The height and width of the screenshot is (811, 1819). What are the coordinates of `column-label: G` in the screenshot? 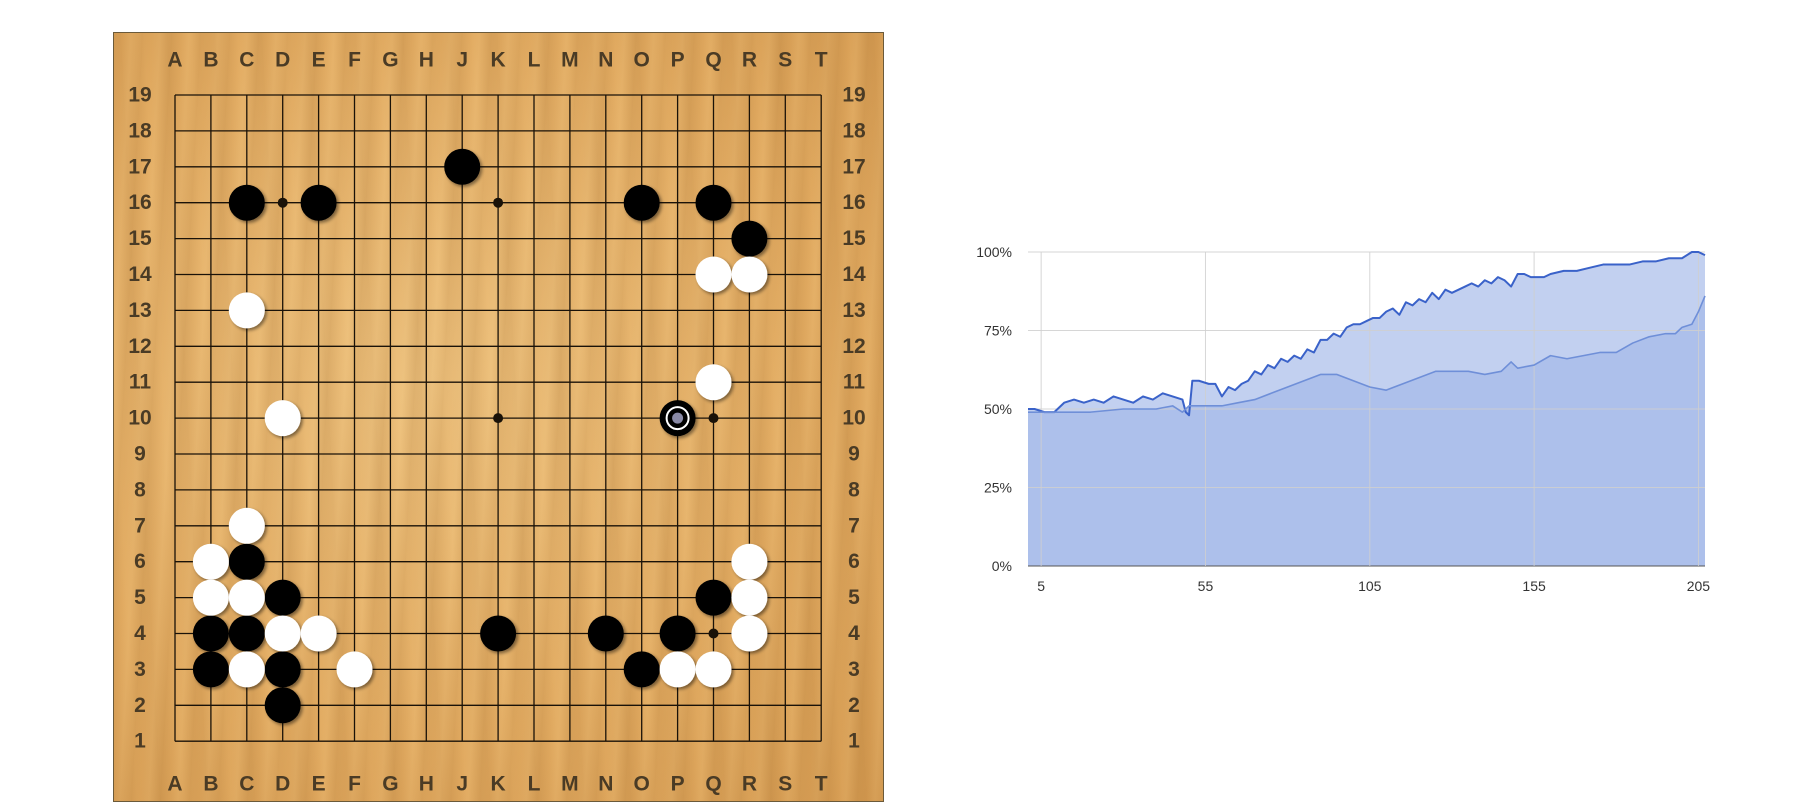 It's located at (390, 60).